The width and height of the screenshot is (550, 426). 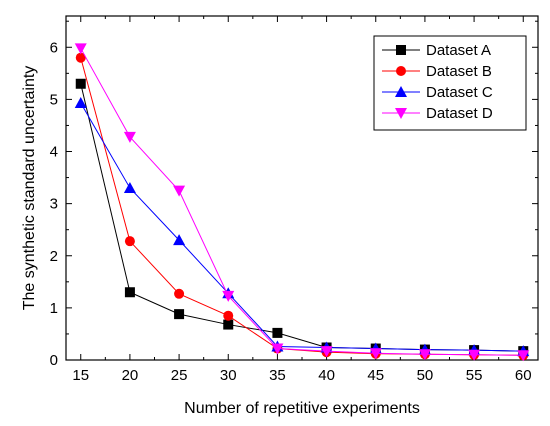 I want to click on y-tick-label: 0, so click(x=54, y=360).